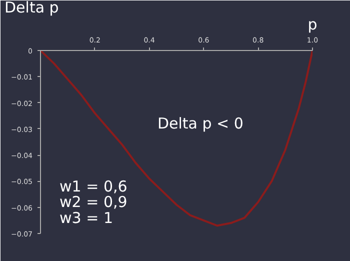 The width and height of the screenshot is (350, 261). Describe the element at coordinates (31, 8) in the screenshot. I see `chart-title: Delta p` at that location.